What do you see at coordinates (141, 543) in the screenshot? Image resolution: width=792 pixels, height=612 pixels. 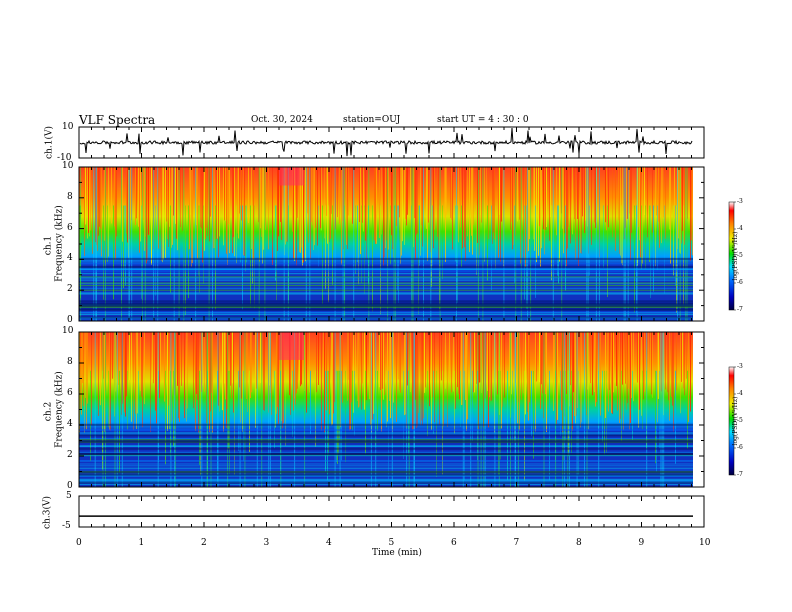 I see `x-tick-label: 1` at bounding box center [141, 543].